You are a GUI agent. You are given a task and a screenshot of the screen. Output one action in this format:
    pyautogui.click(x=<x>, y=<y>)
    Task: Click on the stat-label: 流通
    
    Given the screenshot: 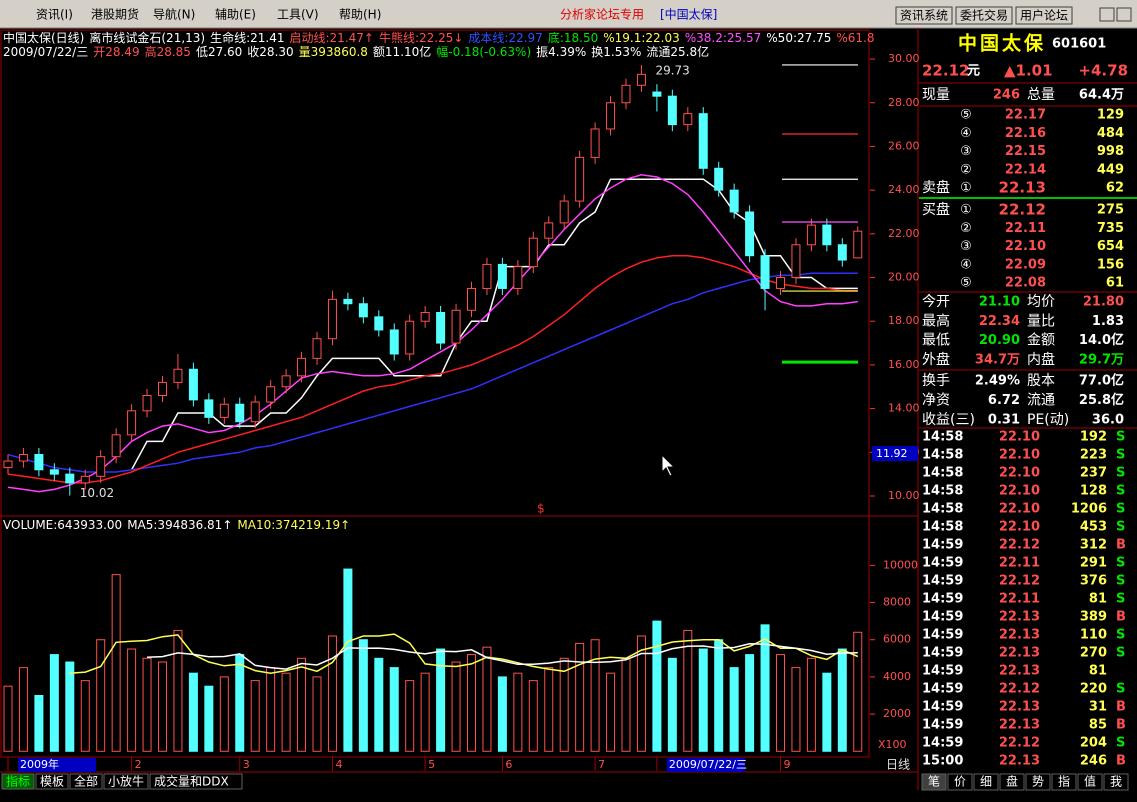 What is the action you would take?
    pyautogui.click(x=1041, y=401)
    